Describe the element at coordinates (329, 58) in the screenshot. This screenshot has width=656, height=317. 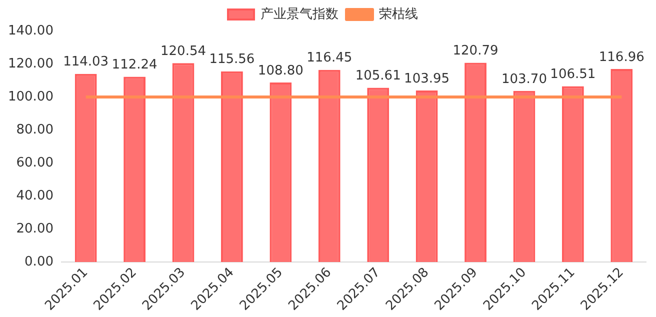
I see `data-label: 116.45` at that location.